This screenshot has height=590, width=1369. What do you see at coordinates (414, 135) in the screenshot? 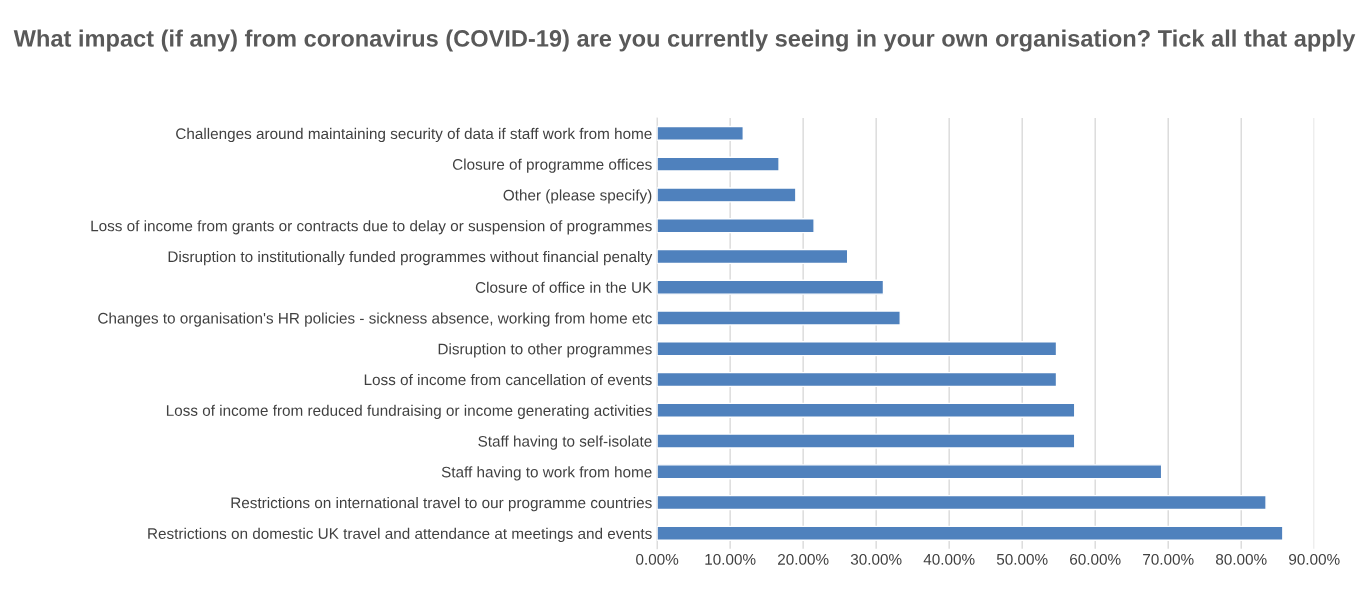
I see `y-tick-label: Challenges around maintaining security of data if staff work from home` at bounding box center [414, 135].